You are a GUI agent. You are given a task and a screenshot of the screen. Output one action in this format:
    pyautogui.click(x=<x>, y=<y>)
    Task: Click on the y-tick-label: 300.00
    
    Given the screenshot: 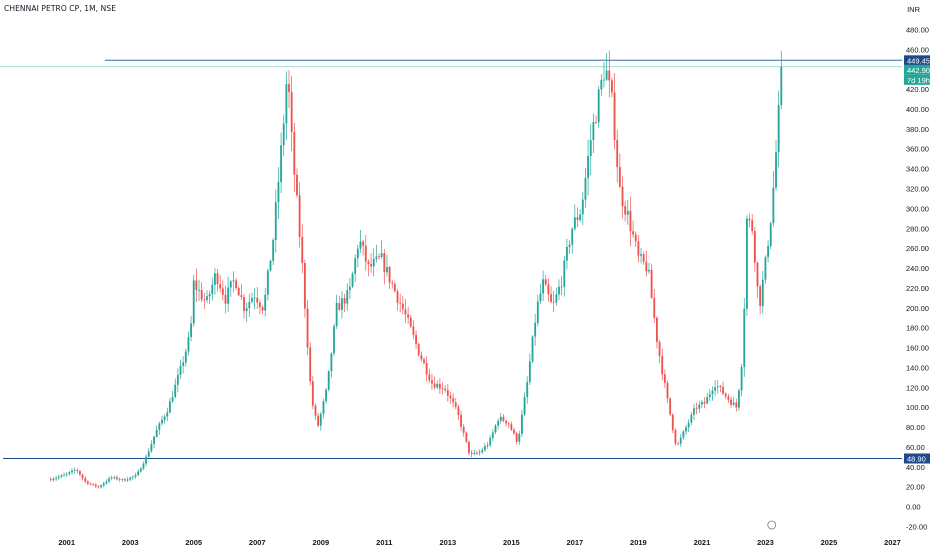 What is the action you would take?
    pyautogui.click(x=917, y=208)
    